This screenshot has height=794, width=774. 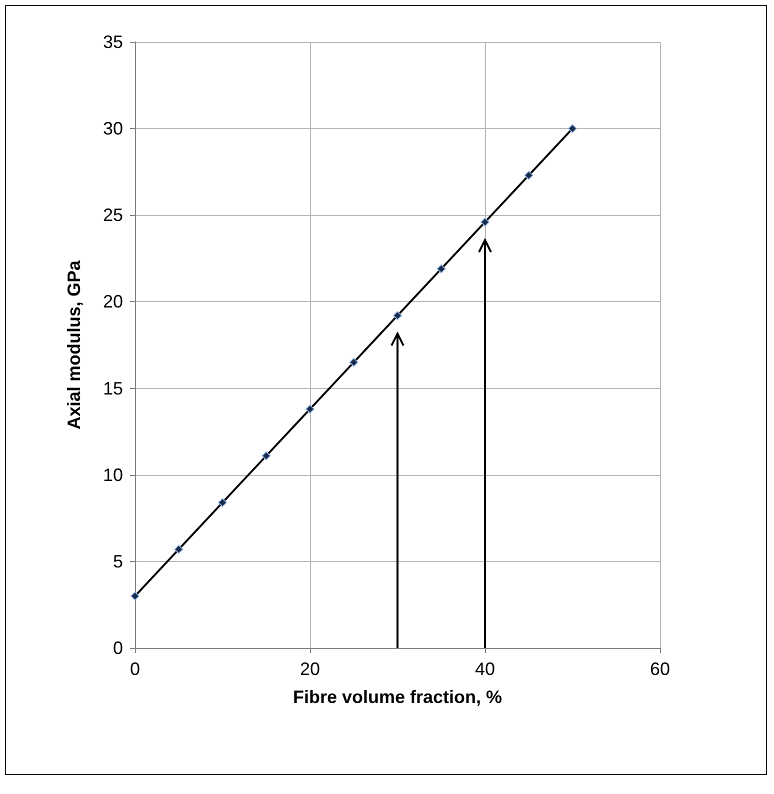 I want to click on y-tick-label: 35, so click(x=112, y=42).